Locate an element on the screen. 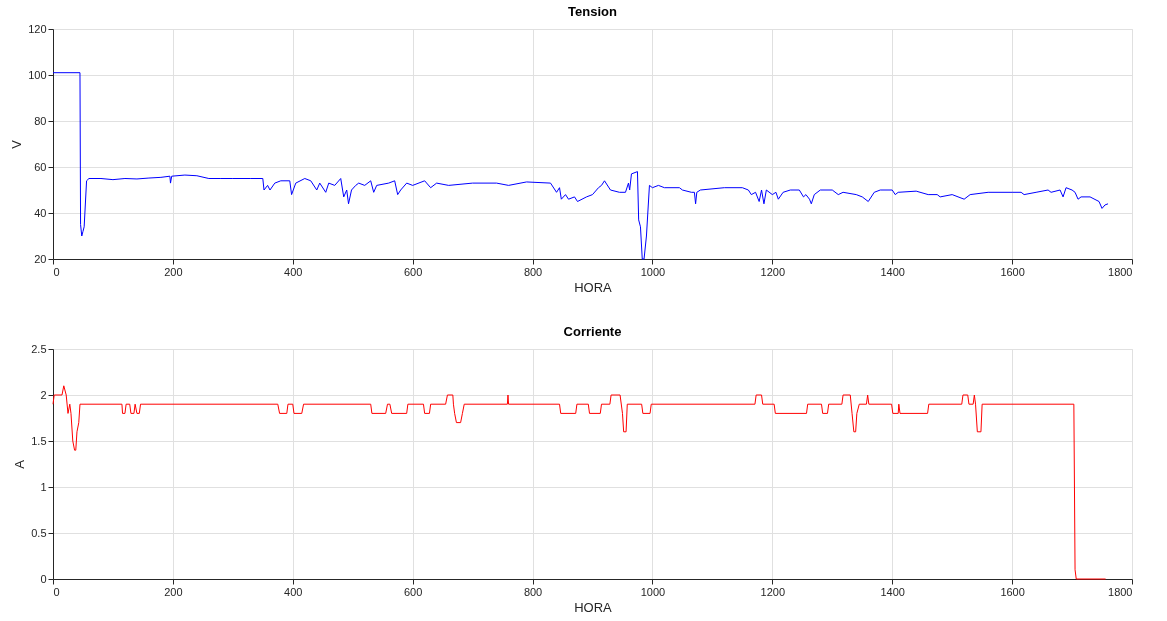  y-tick-label: 0.5 is located at coordinates (39, 532).